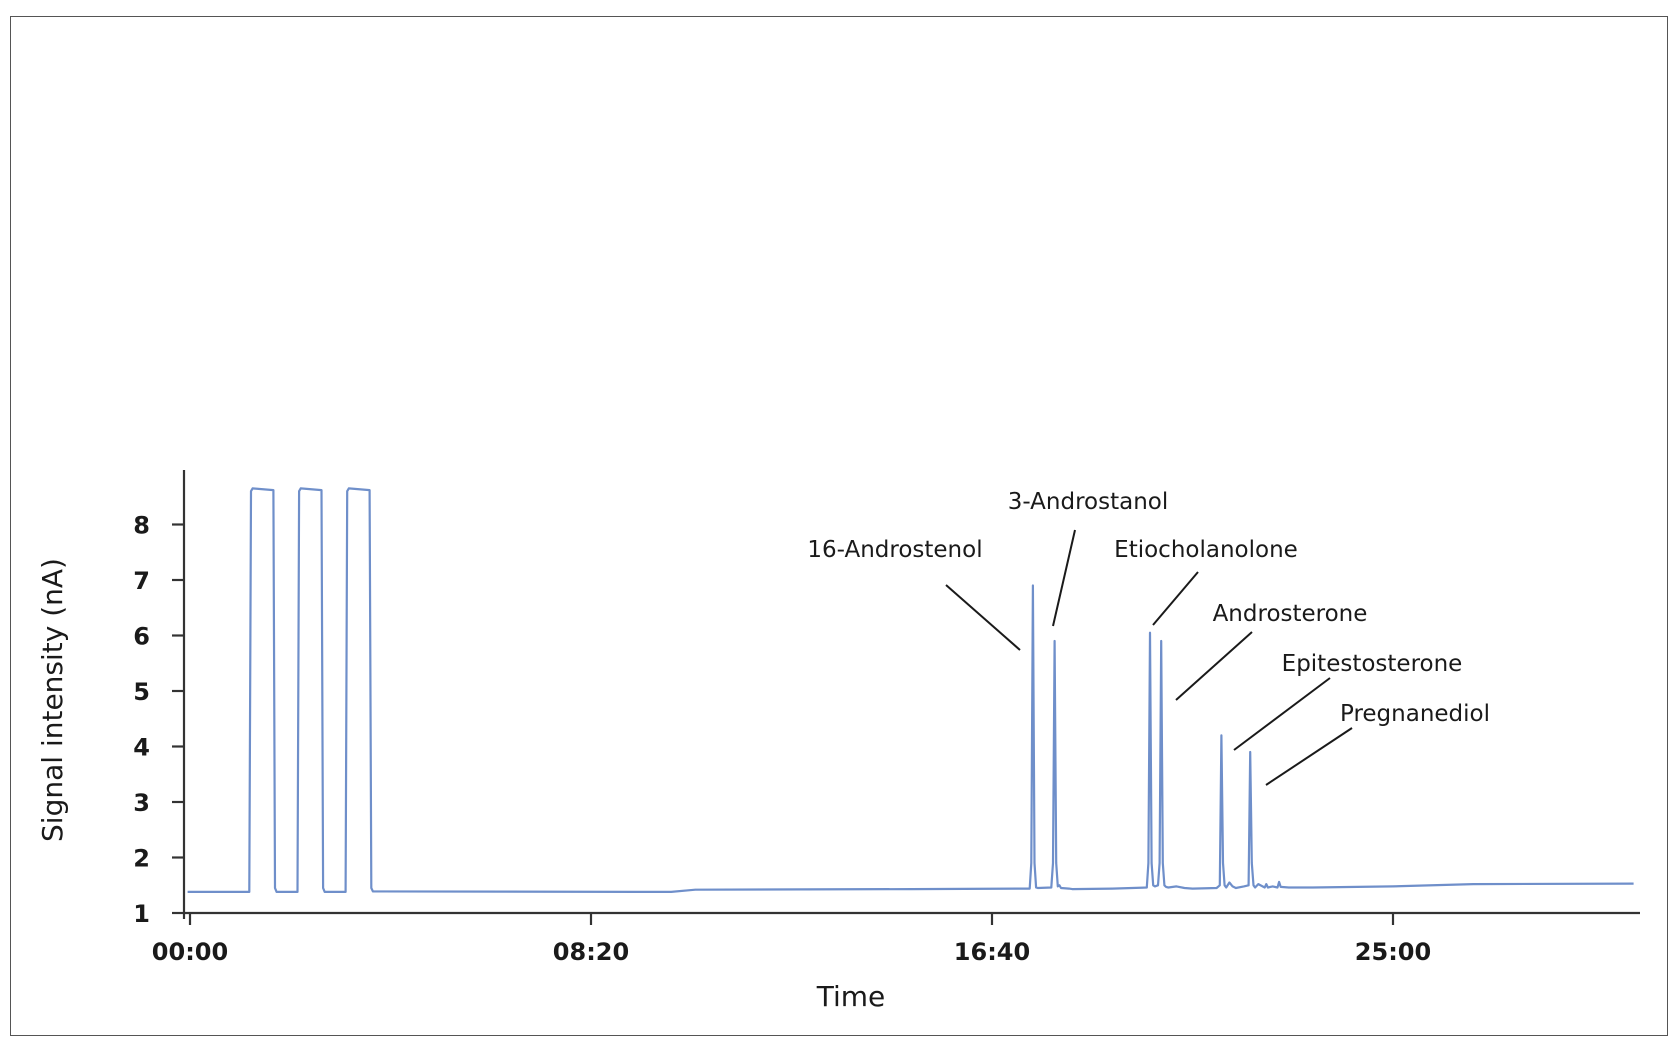 This screenshot has width=1680, height=1050. I want to click on y-tick-label: 8, so click(141, 526).